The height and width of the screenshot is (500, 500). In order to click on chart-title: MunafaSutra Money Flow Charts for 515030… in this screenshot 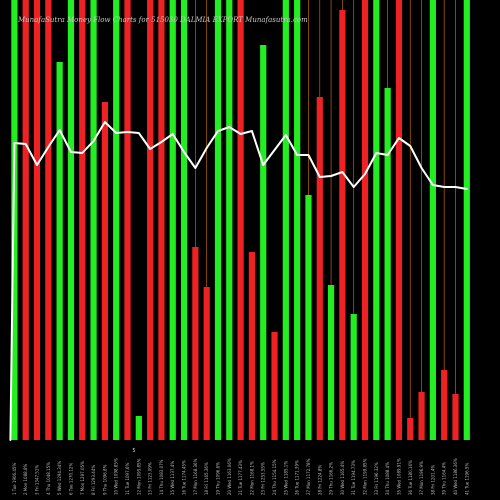, I will do `click(162, 20)`.